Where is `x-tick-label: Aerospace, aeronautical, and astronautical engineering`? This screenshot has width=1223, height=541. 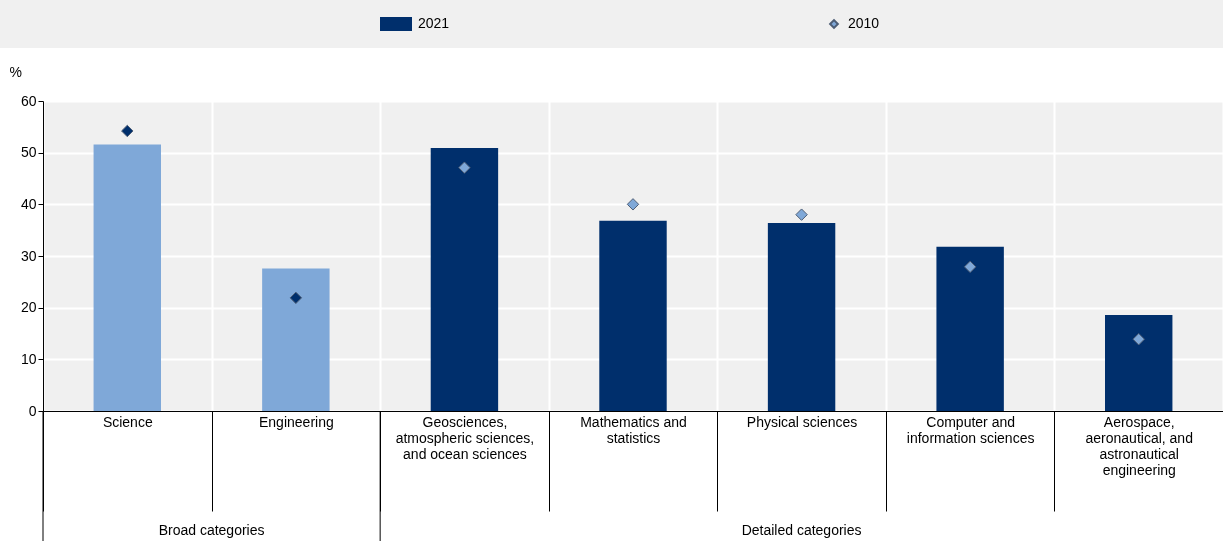 x-tick-label: Aerospace, aeronautical, and astronautical engineering is located at coordinates (1139, 445).